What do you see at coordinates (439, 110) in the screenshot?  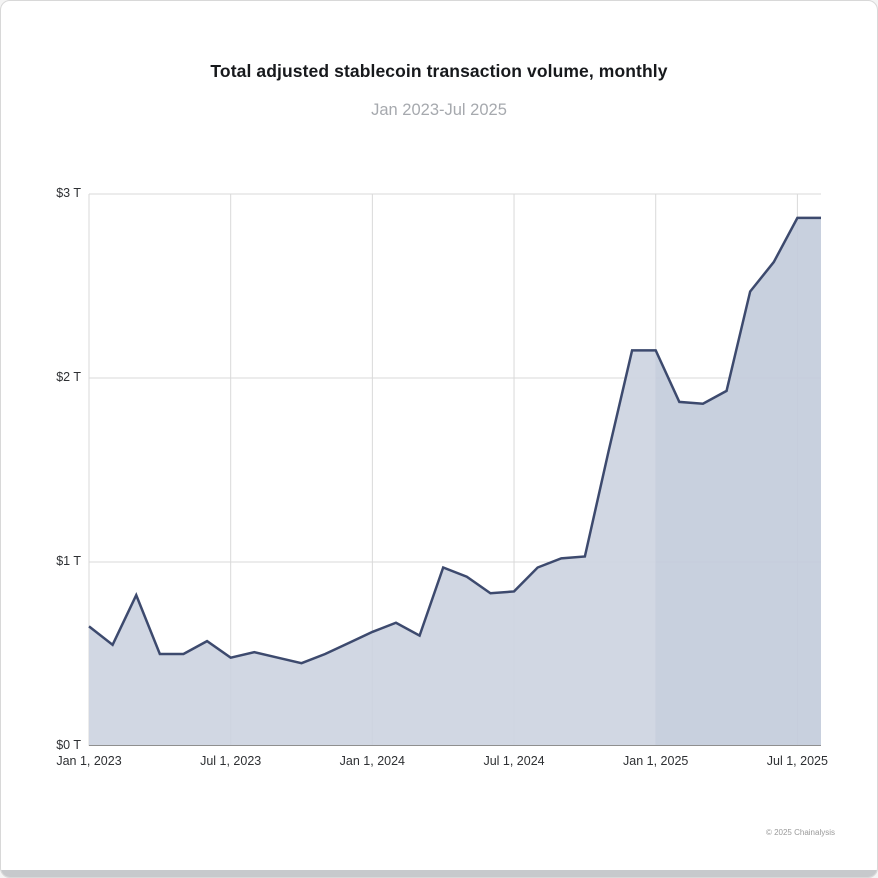 I see `chart-subtitle: Jan 2023-Jul 2025` at bounding box center [439, 110].